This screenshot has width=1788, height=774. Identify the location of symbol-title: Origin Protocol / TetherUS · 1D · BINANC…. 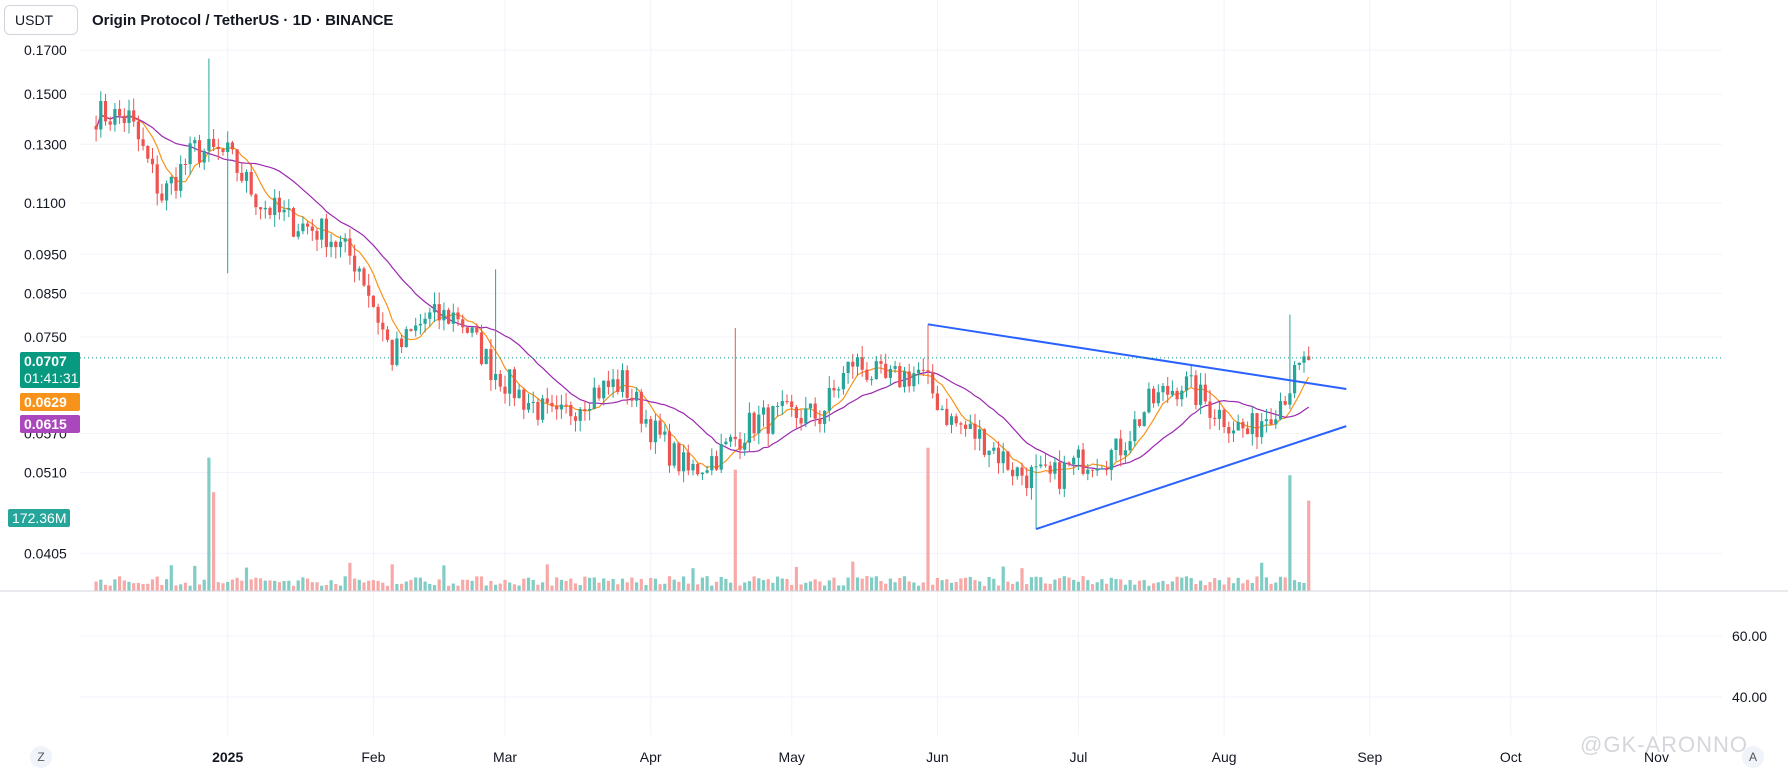
(243, 20).